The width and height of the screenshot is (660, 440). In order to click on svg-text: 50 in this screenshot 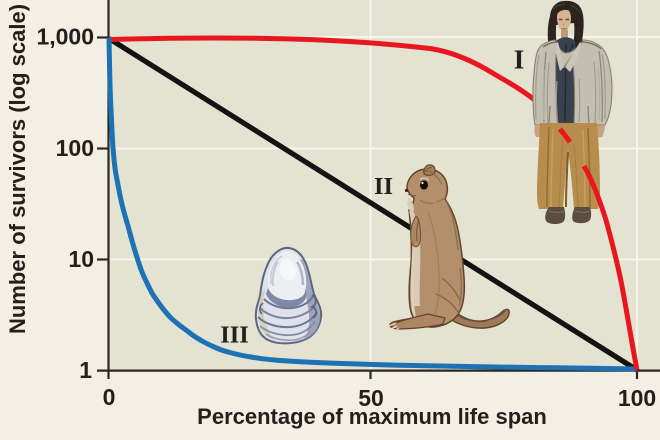, I will do `click(371, 398)`.